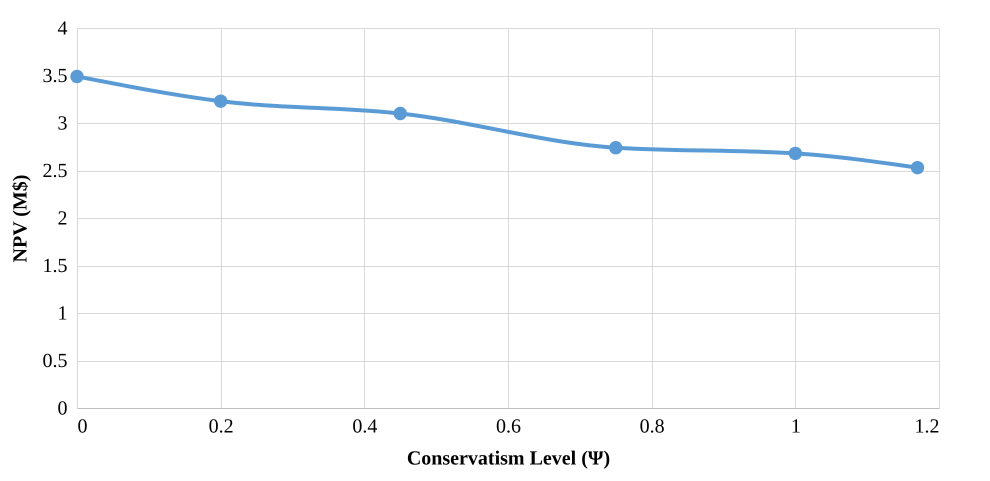  What do you see at coordinates (55, 171) in the screenshot?
I see `y-tick-label: 2.5` at bounding box center [55, 171].